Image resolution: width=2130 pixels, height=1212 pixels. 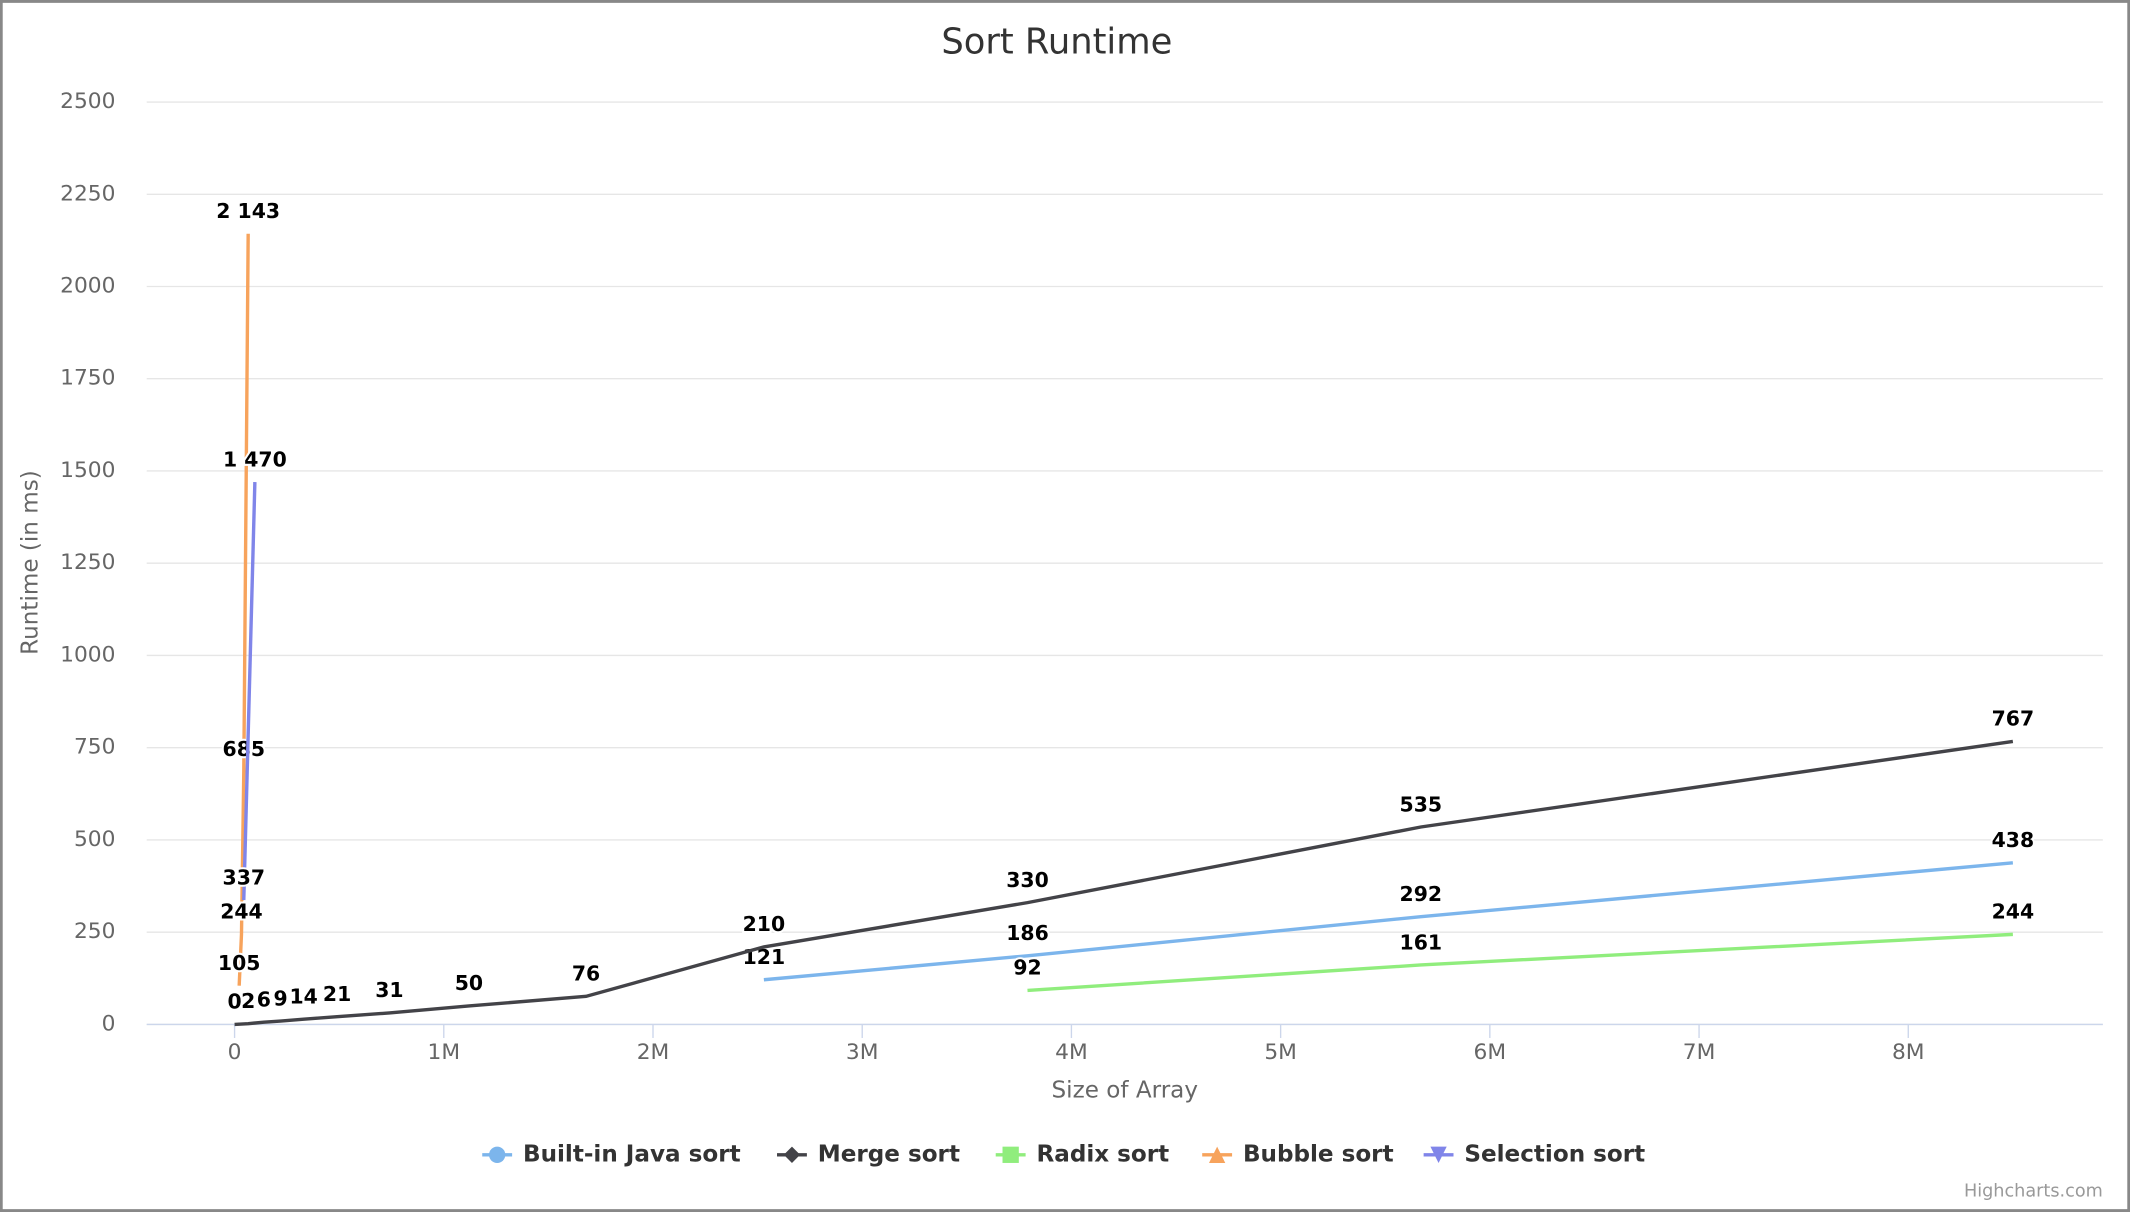 I want to click on data-label: 337, so click(x=244, y=877).